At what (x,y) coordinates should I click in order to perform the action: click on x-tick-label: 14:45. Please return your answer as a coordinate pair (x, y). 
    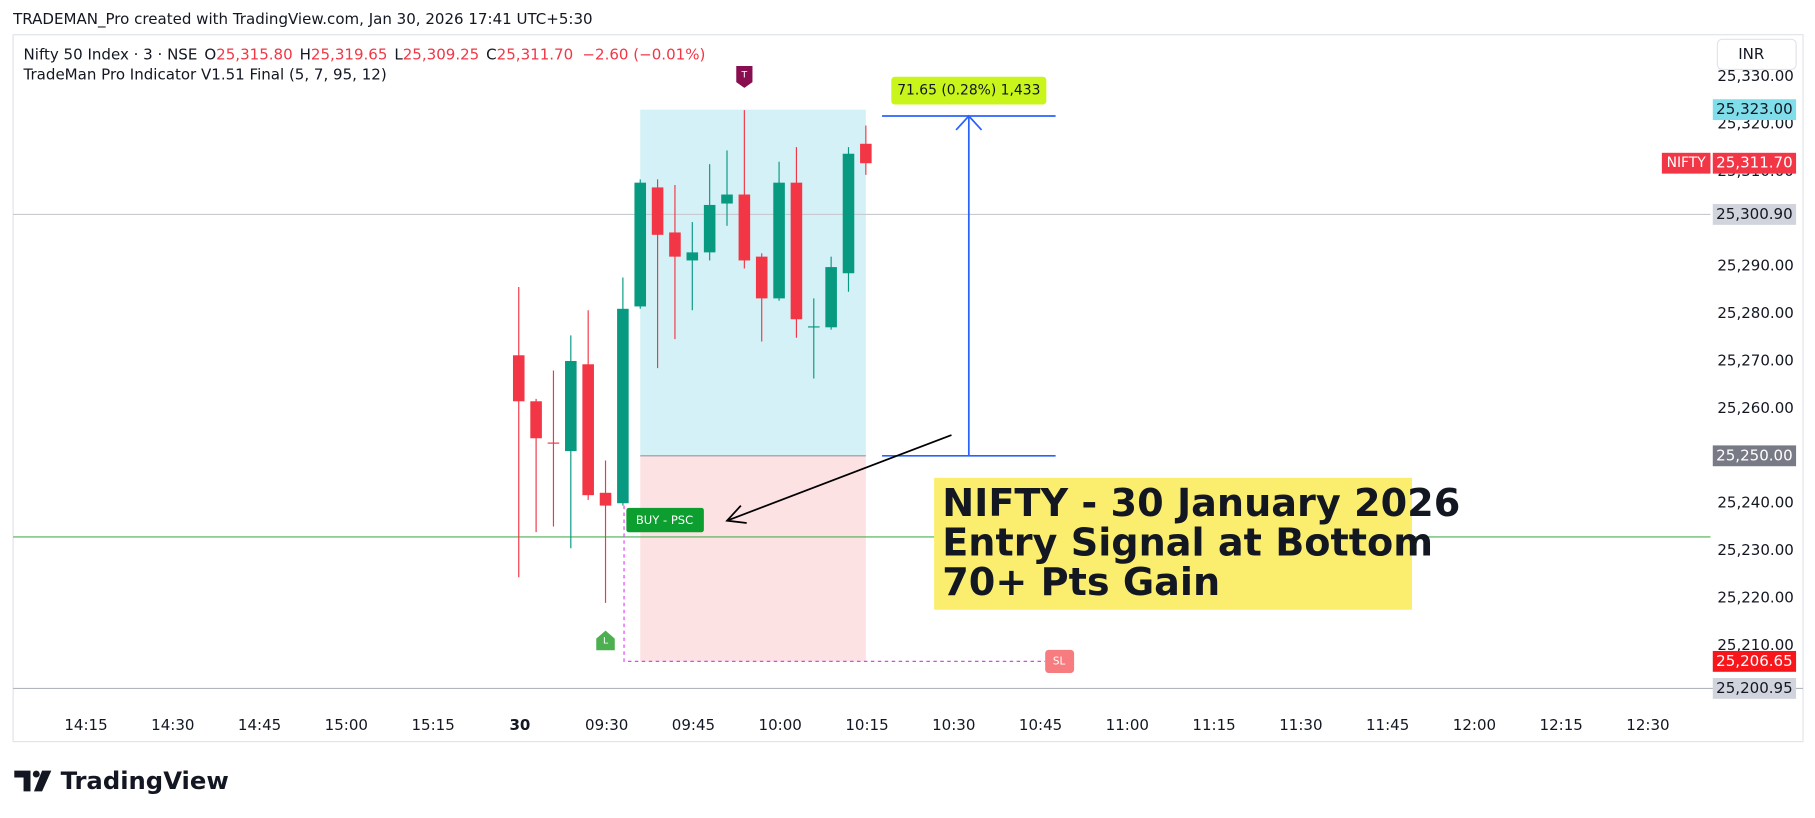
    Looking at the image, I should click on (259, 725).